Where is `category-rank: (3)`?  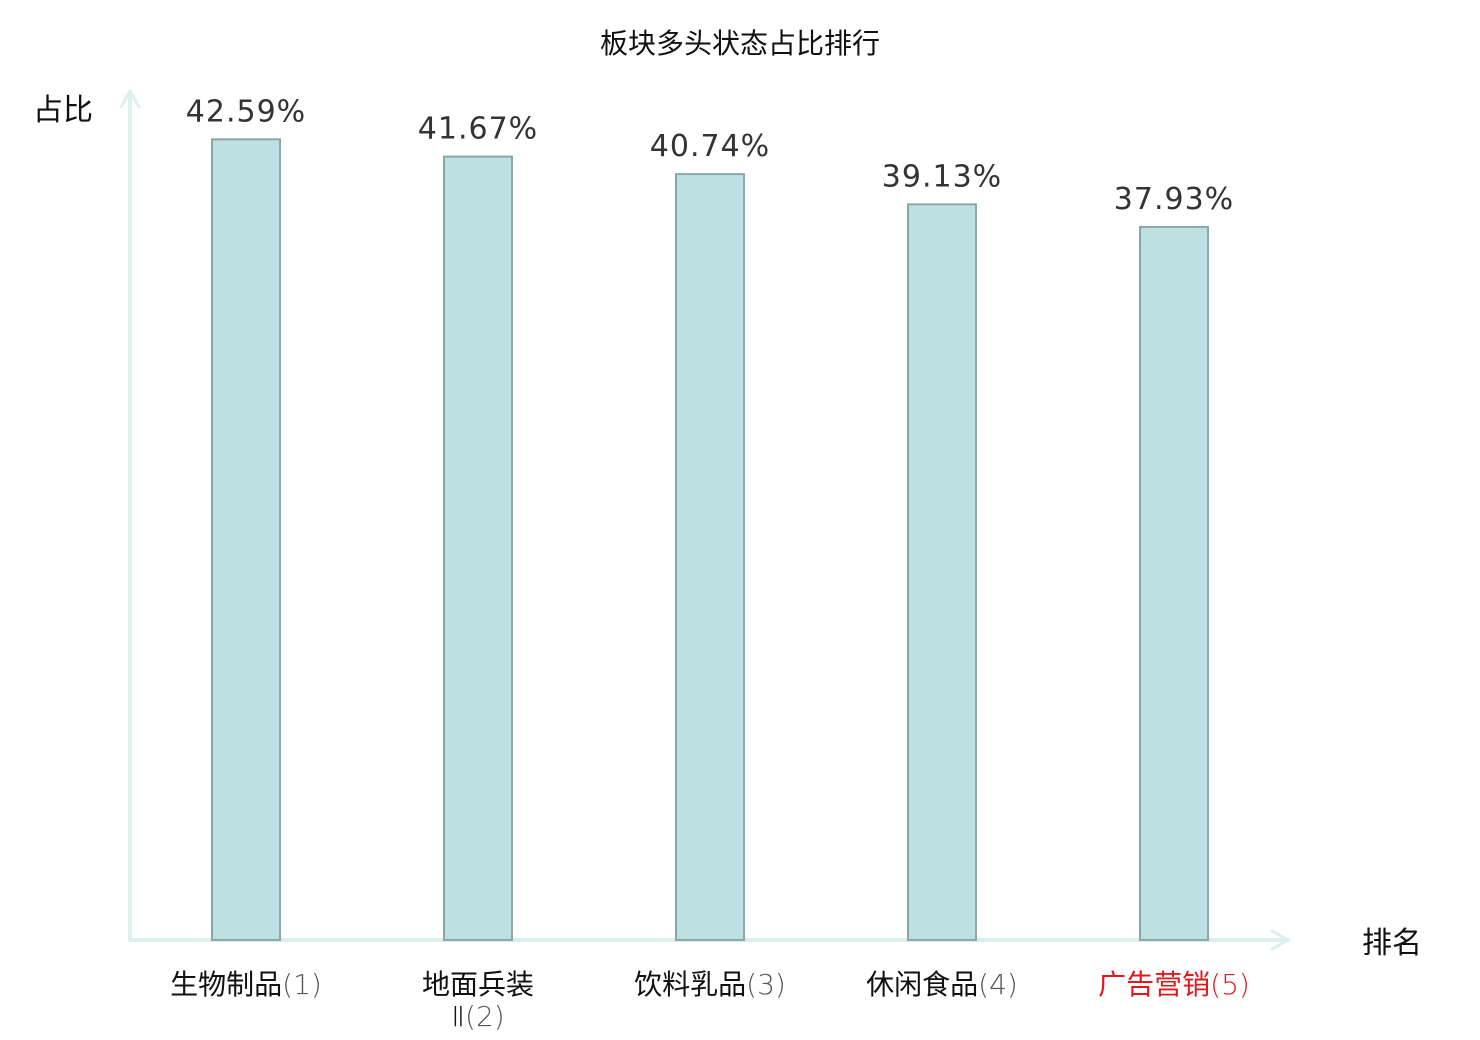
category-rank: (3) is located at coordinates (766, 984).